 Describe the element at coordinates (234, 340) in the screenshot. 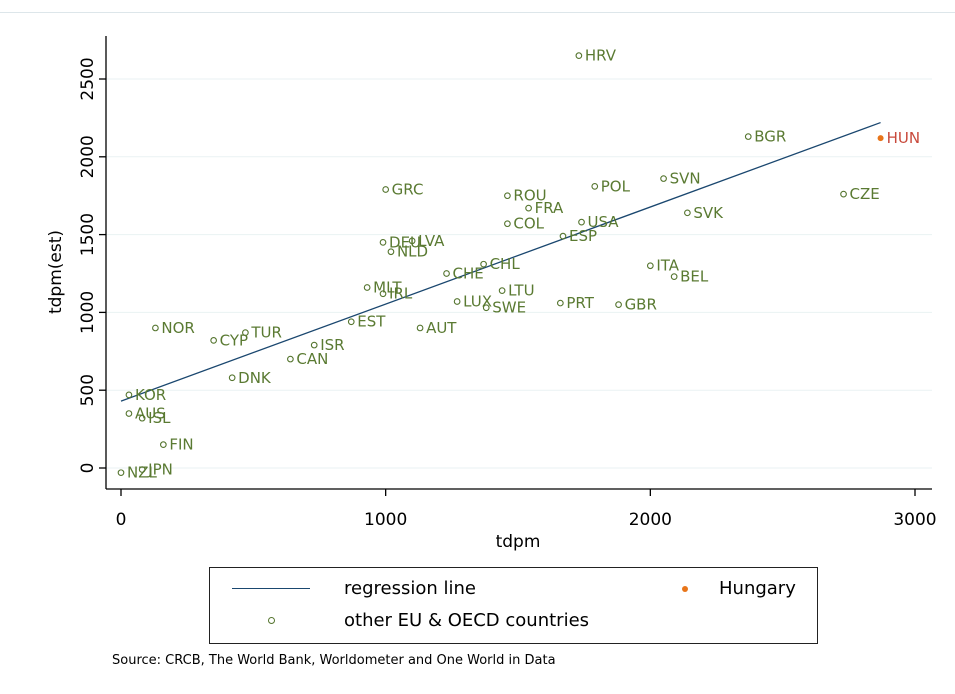

I see `point-label-cyp: CYP` at that location.